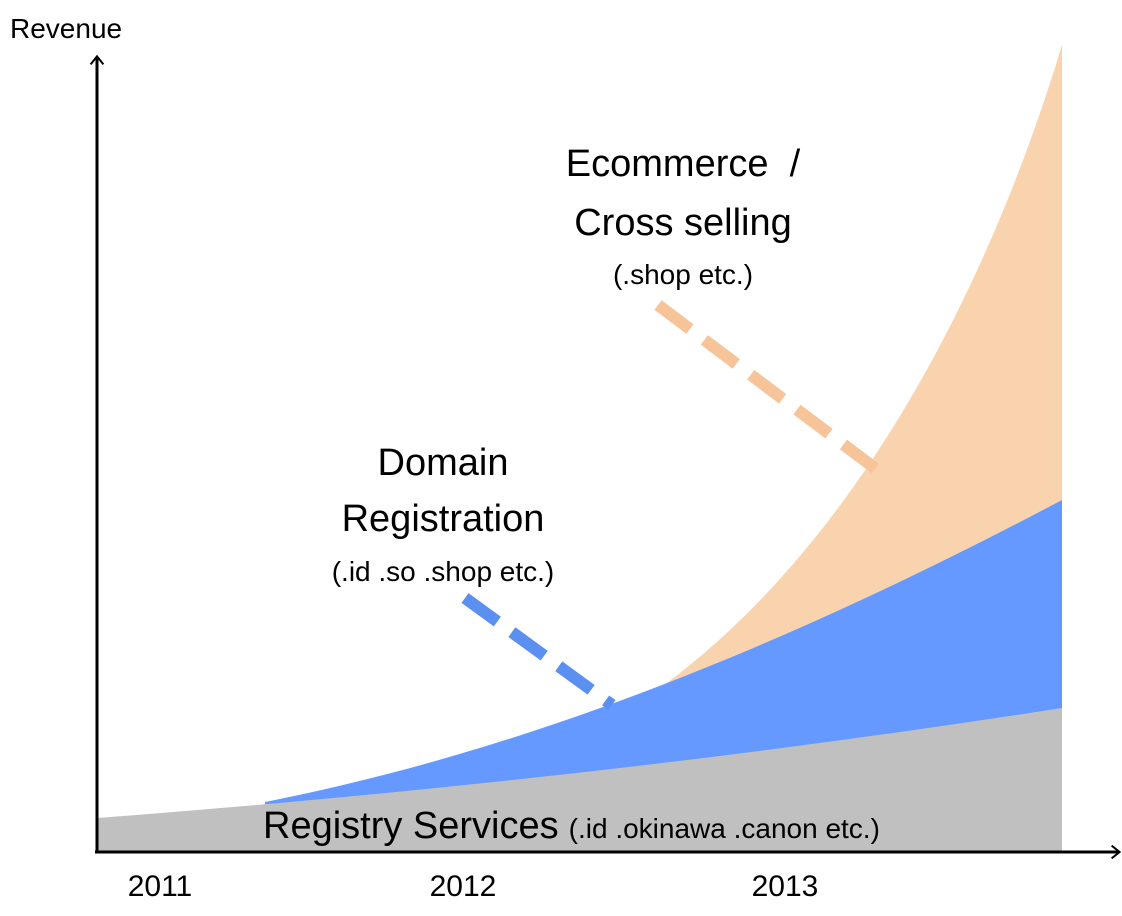 This screenshot has width=1122, height=916. What do you see at coordinates (411, 826) in the screenshot?
I see `registry-title: Registry Services` at bounding box center [411, 826].